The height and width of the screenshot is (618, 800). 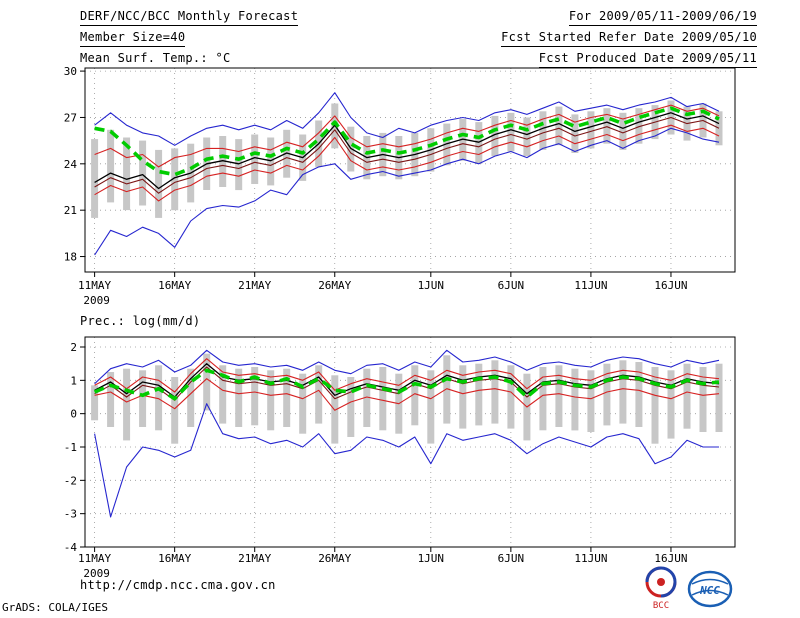 What do you see at coordinates (70, 480) in the screenshot?
I see `y-tick-label: -2` at bounding box center [70, 480].